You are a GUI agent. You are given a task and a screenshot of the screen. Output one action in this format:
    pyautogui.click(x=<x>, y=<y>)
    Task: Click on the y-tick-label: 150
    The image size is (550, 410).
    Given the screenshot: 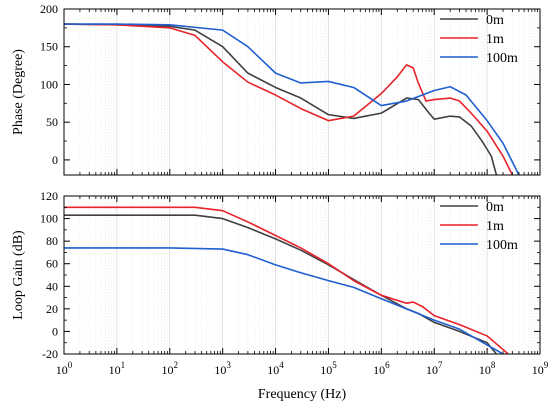 What is the action you would take?
    pyautogui.click(x=49, y=47)
    